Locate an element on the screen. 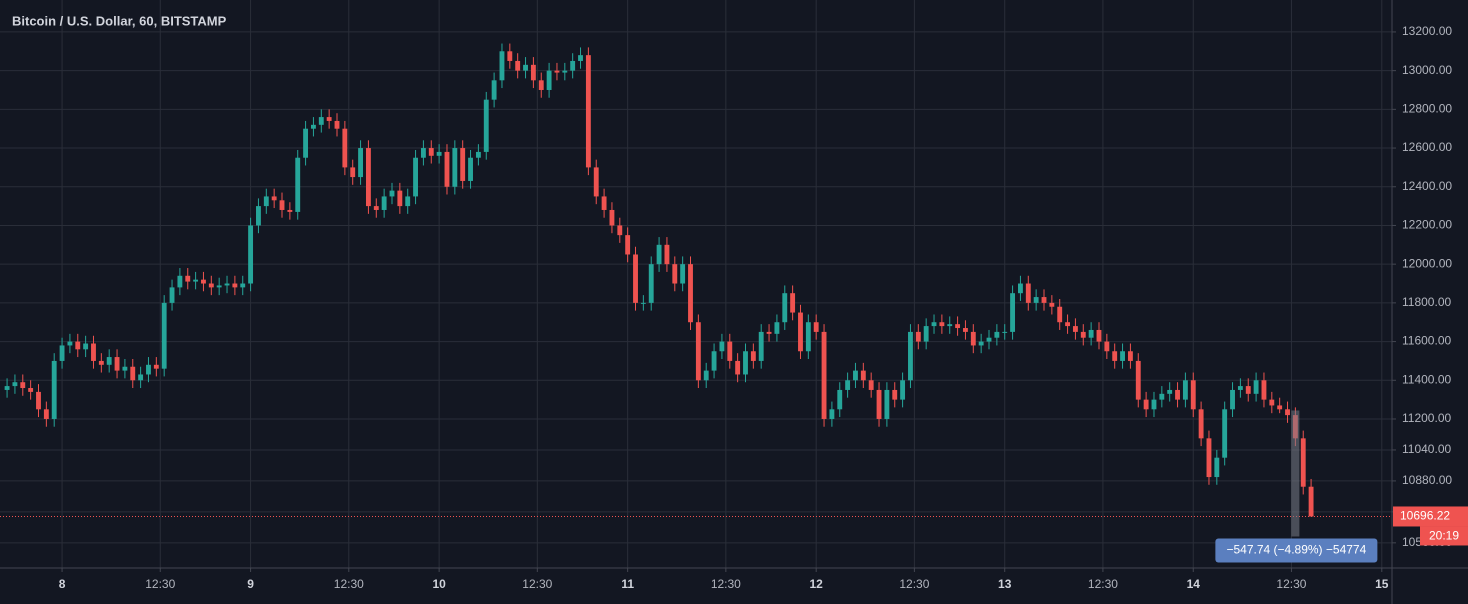 This screenshot has height=604, width=1468. chart-title: Bitcoin / U.S. Dollar, 60, BITSTAMP is located at coordinates (119, 20).